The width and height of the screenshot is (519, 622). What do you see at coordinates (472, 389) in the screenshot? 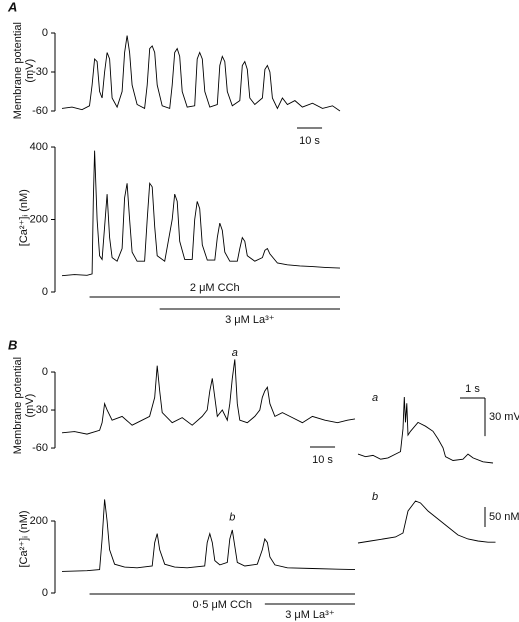
I see `scale-bar-label: 1 s` at bounding box center [472, 389].